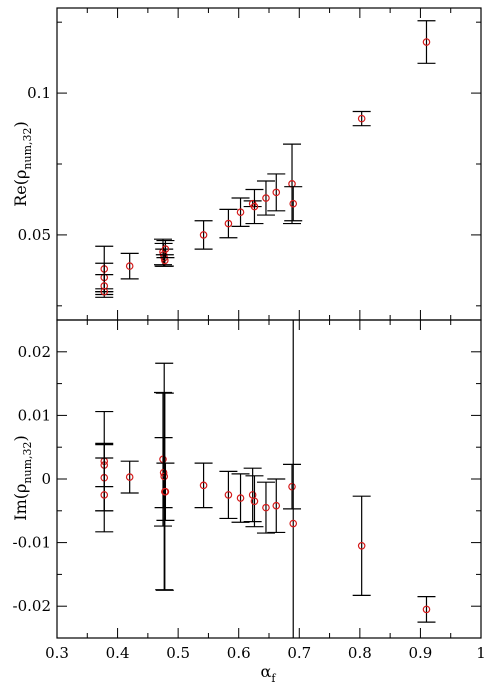  I want to click on bottom-y-tick-label: -0.02, so click(32, 606).